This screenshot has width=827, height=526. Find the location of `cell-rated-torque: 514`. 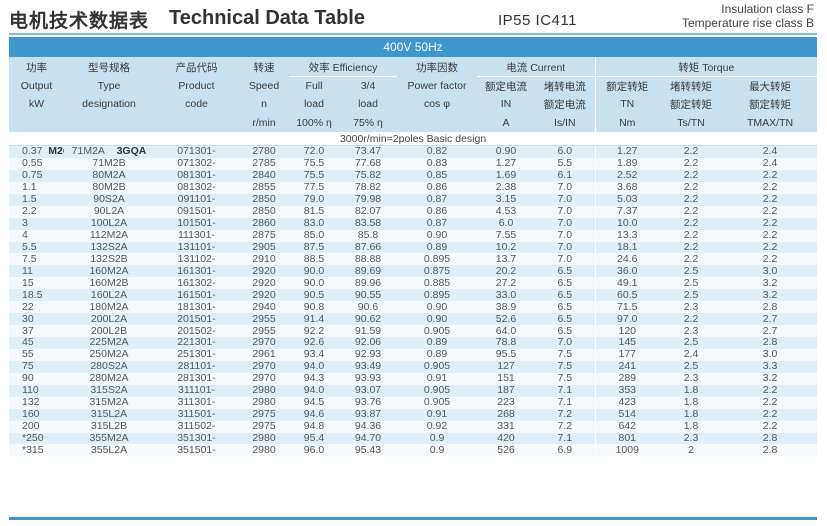

cell-rated-torque: 514 is located at coordinates (626, 414).